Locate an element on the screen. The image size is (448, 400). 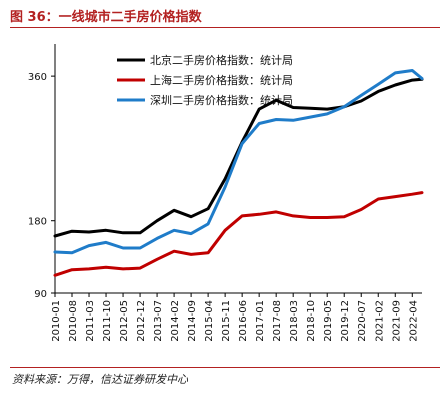
y-tick-label: 90 is located at coordinates (40, 294).